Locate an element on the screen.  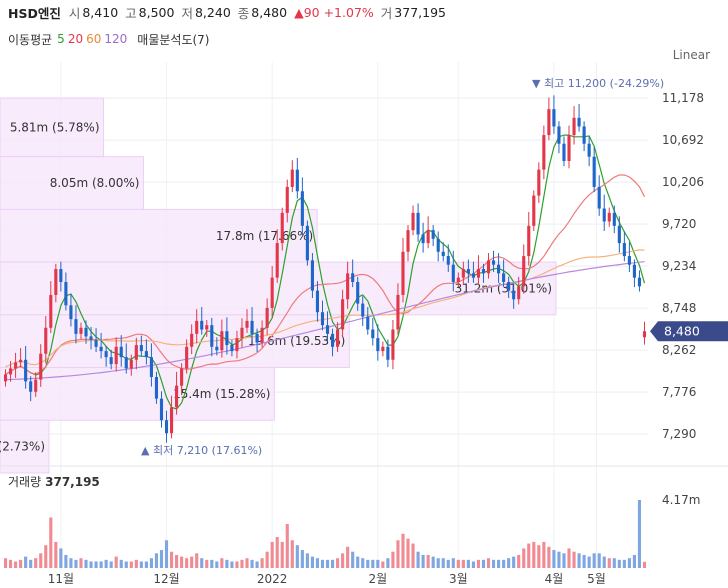
close-label: 종 is located at coordinates (243, 13).